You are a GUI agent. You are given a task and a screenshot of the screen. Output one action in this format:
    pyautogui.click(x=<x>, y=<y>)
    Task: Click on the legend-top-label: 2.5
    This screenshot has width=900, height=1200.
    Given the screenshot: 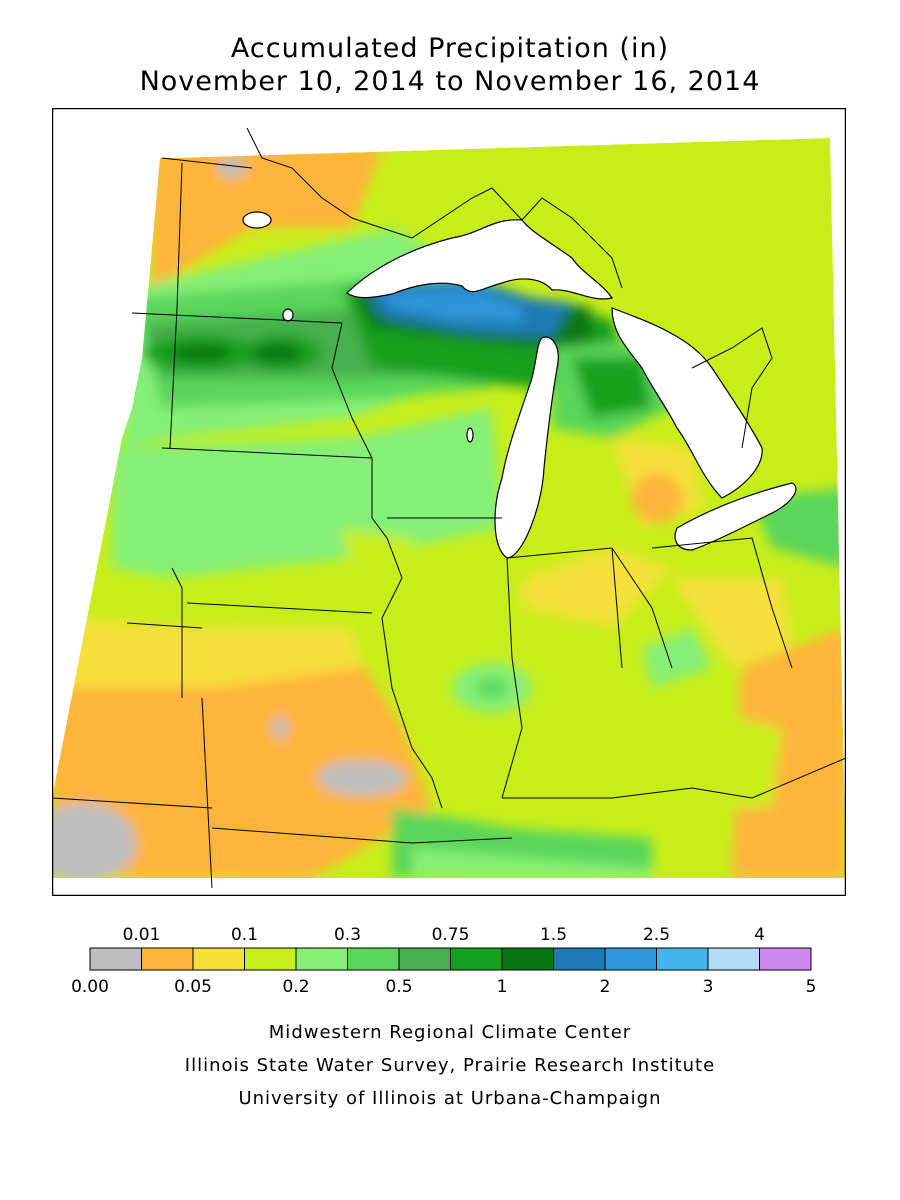 What is the action you would take?
    pyautogui.click(x=656, y=935)
    